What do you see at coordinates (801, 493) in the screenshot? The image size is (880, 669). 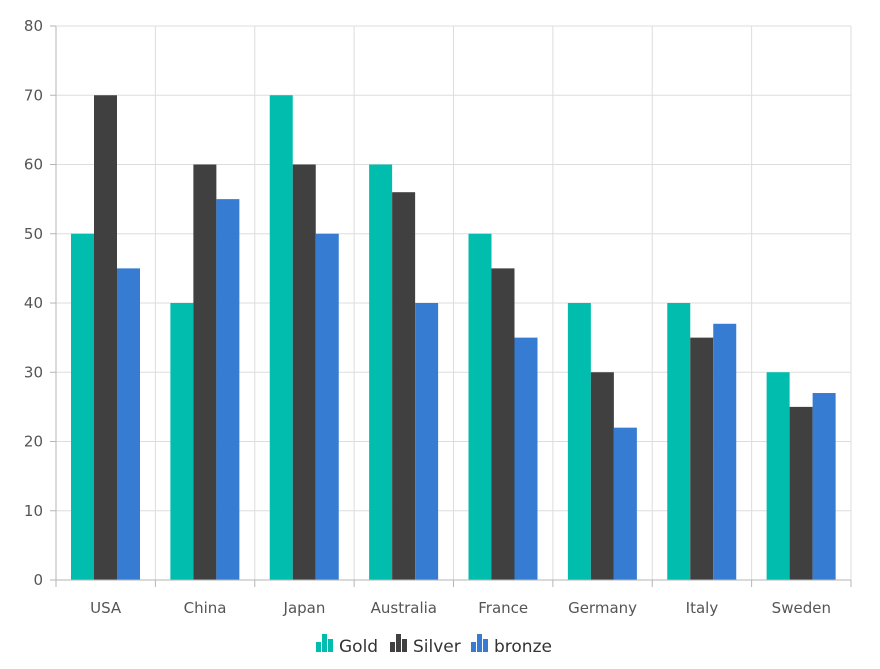 I see `bar-silver-sweden` at bounding box center [801, 493].